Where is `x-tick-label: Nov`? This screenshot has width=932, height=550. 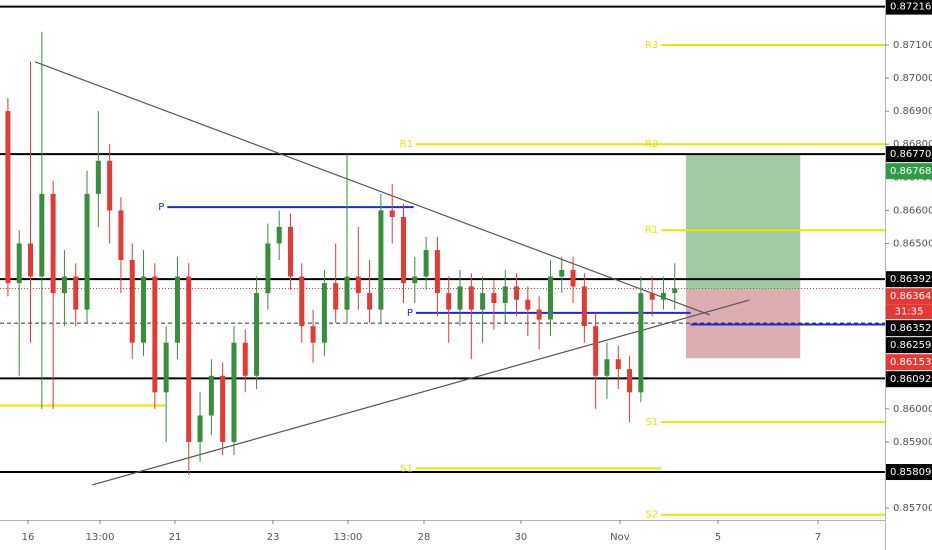
x-tick-label: Nov is located at coordinates (620, 537).